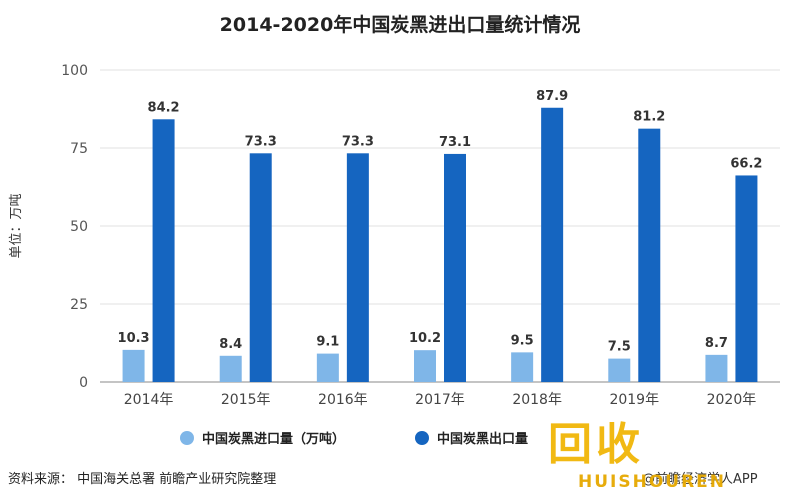 This screenshot has width=800, height=500. I want to click on data-label: 9.5, so click(522, 340).